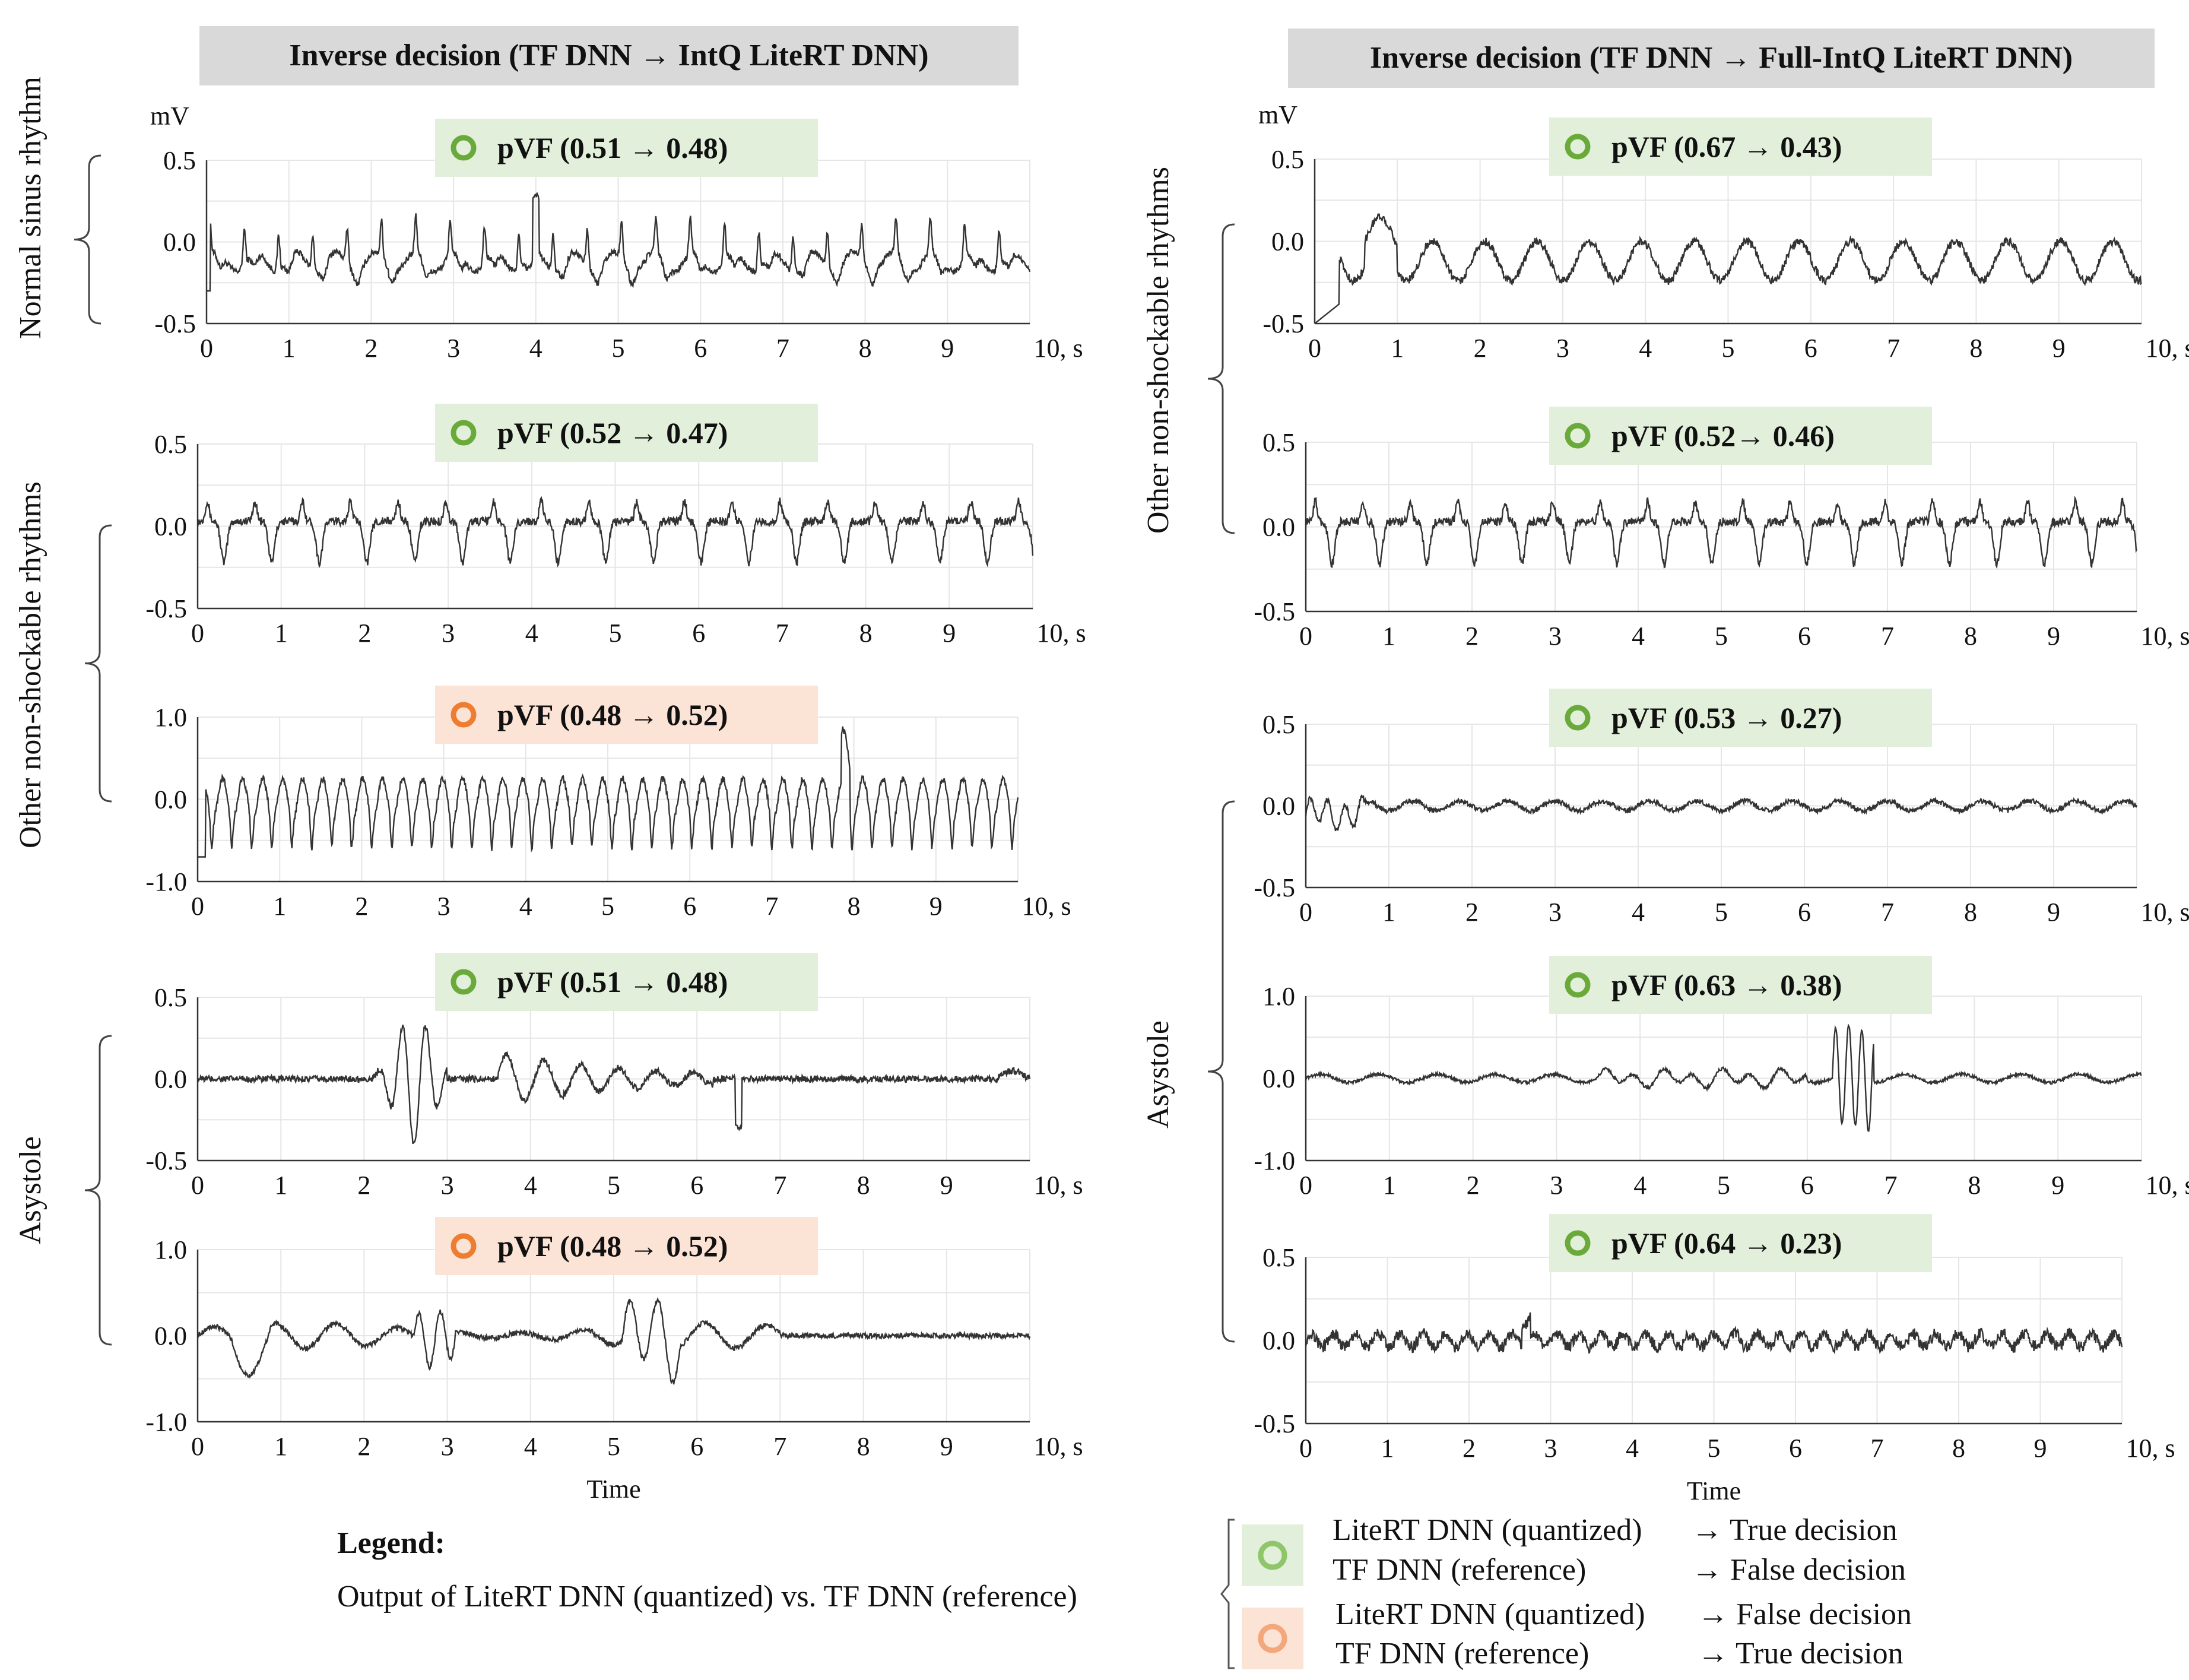  What do you see at coordinates (170, 997) in the screenshot?
I see `y-tick-label-L4: 0.5` at bounding box center [170, 997].